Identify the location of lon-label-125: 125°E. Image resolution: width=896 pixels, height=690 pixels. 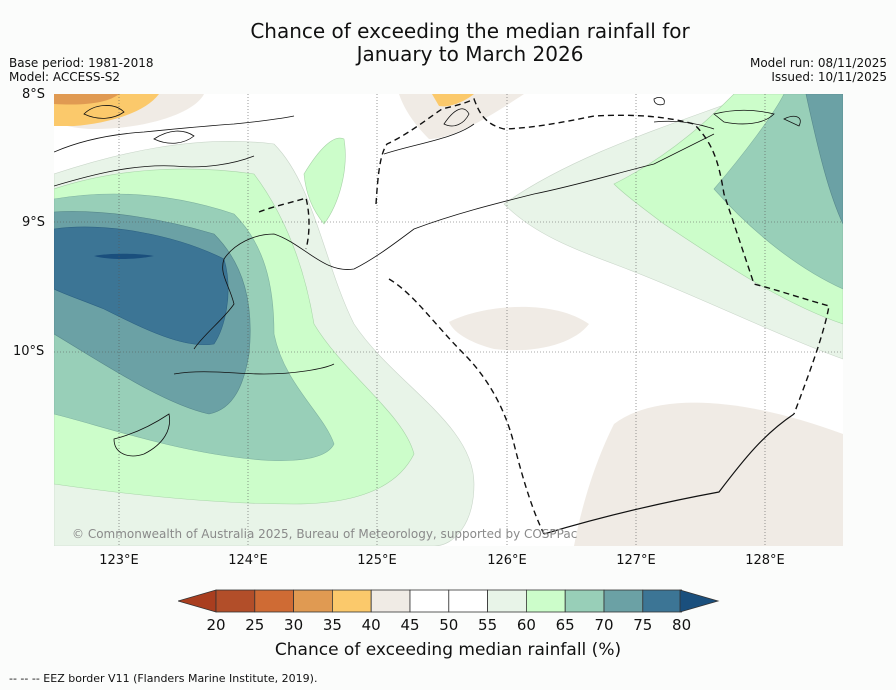
(377, 560).